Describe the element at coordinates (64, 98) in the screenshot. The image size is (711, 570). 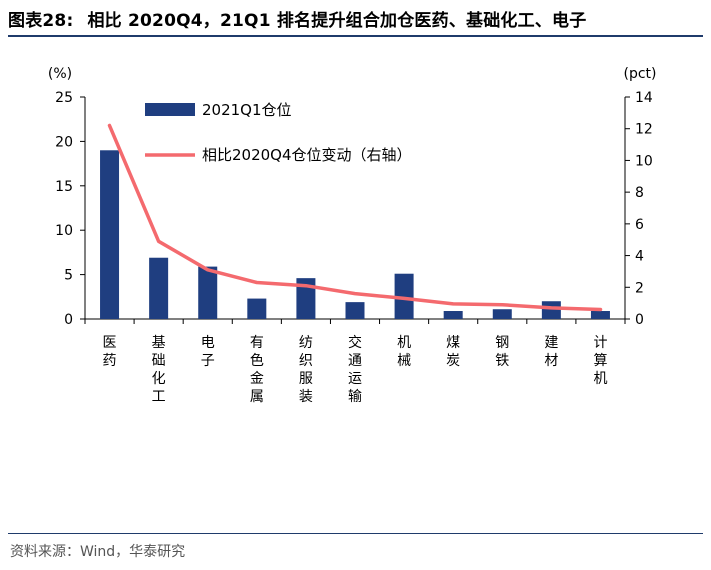
I see `left-tick-label: 25` at that location.